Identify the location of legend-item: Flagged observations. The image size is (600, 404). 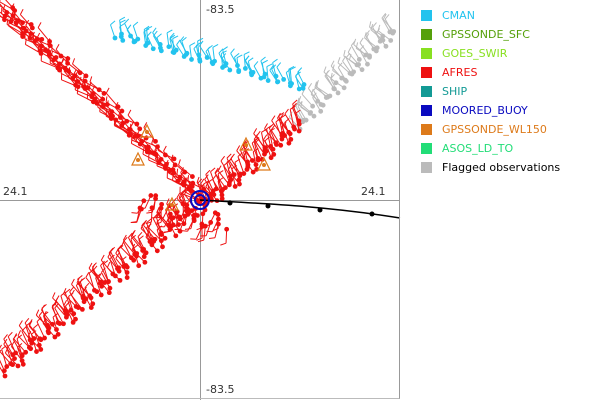
(490, 167).